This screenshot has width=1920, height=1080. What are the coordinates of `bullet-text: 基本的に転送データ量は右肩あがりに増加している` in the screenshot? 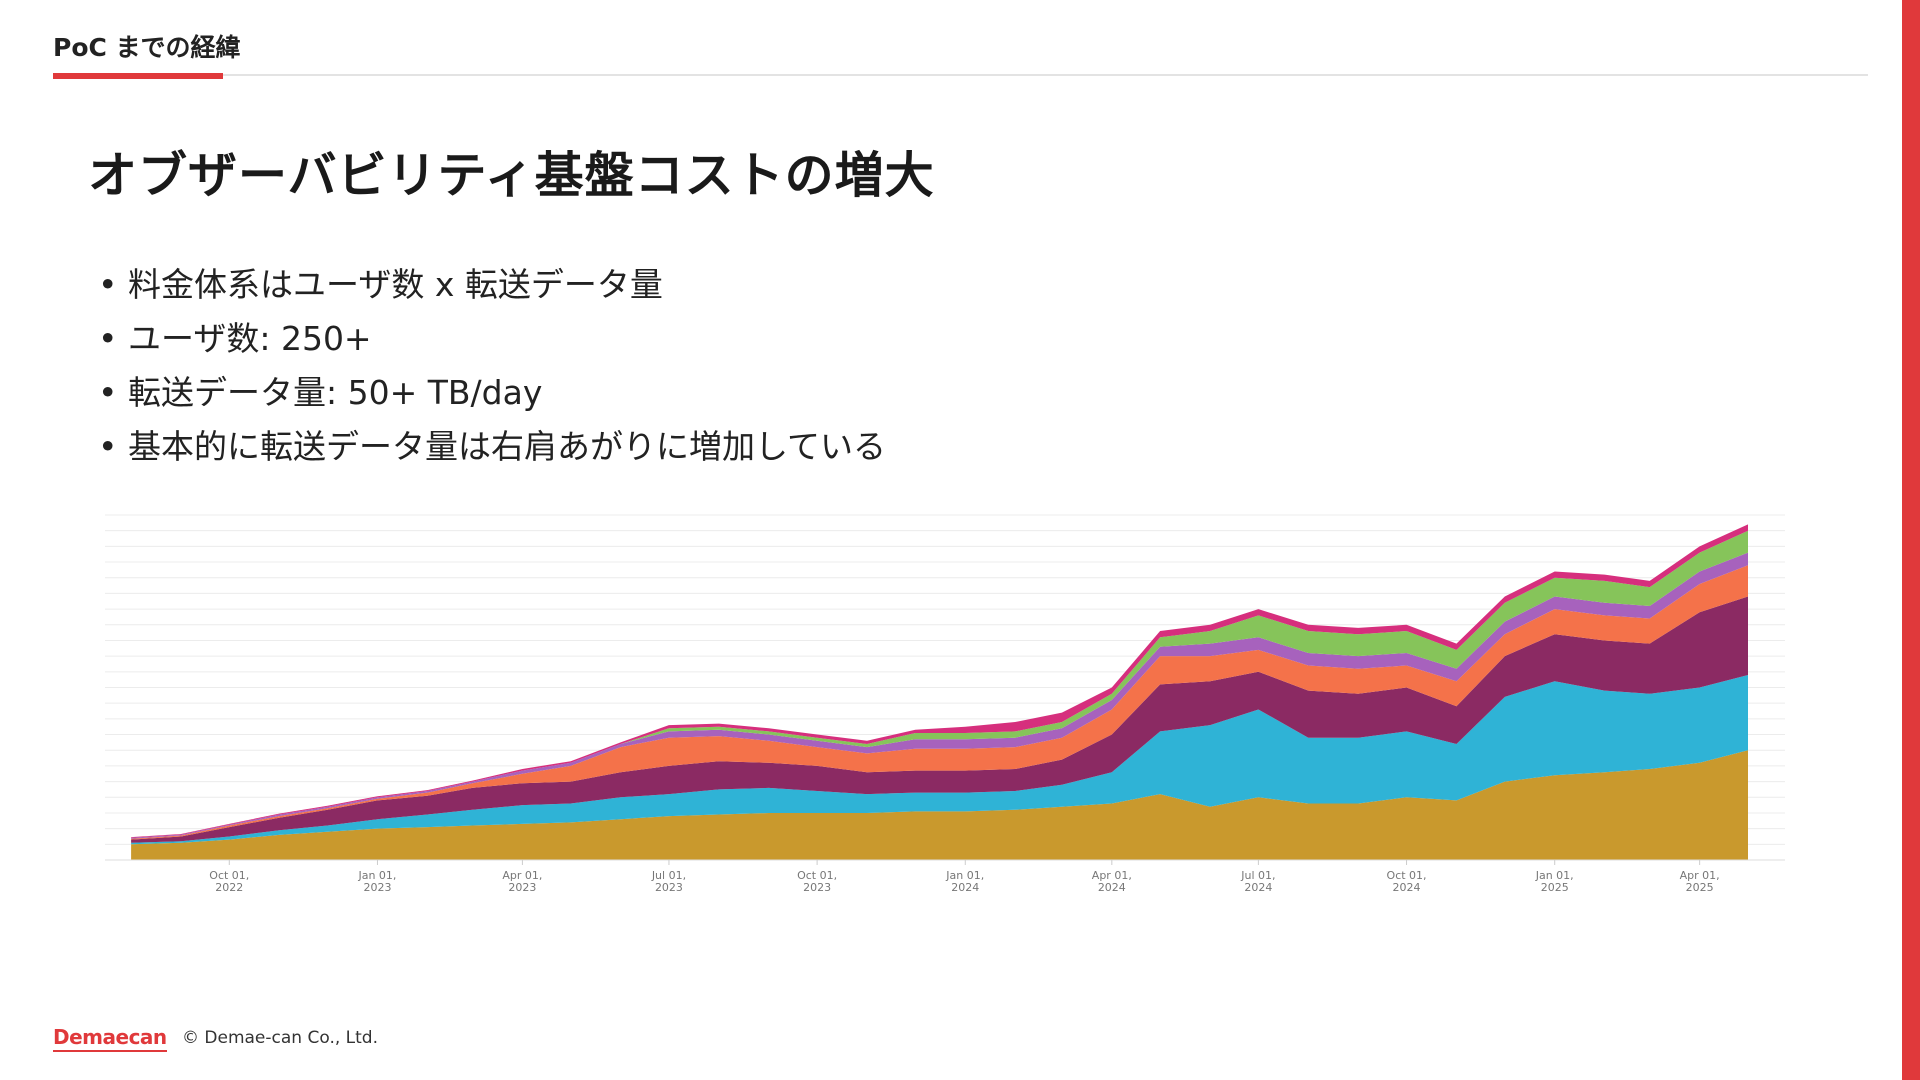 It's located at (507, 446).